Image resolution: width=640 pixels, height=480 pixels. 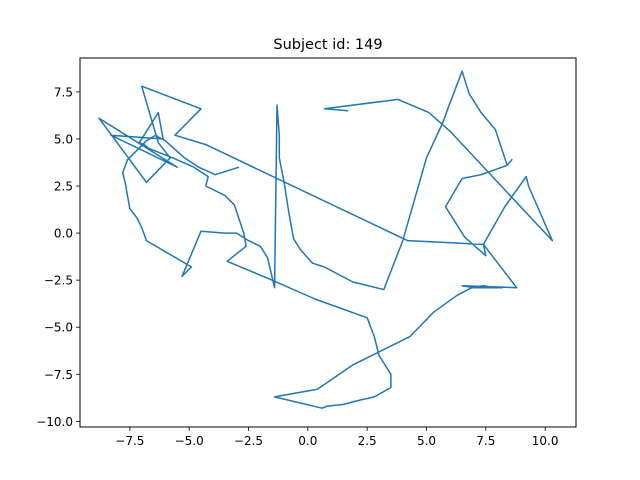 I want to click on x-axis-ticks: −7.5 −5.0 −2.5 0.0 2.5 5.0 7.5 10.0, so click(x=337, y=437).